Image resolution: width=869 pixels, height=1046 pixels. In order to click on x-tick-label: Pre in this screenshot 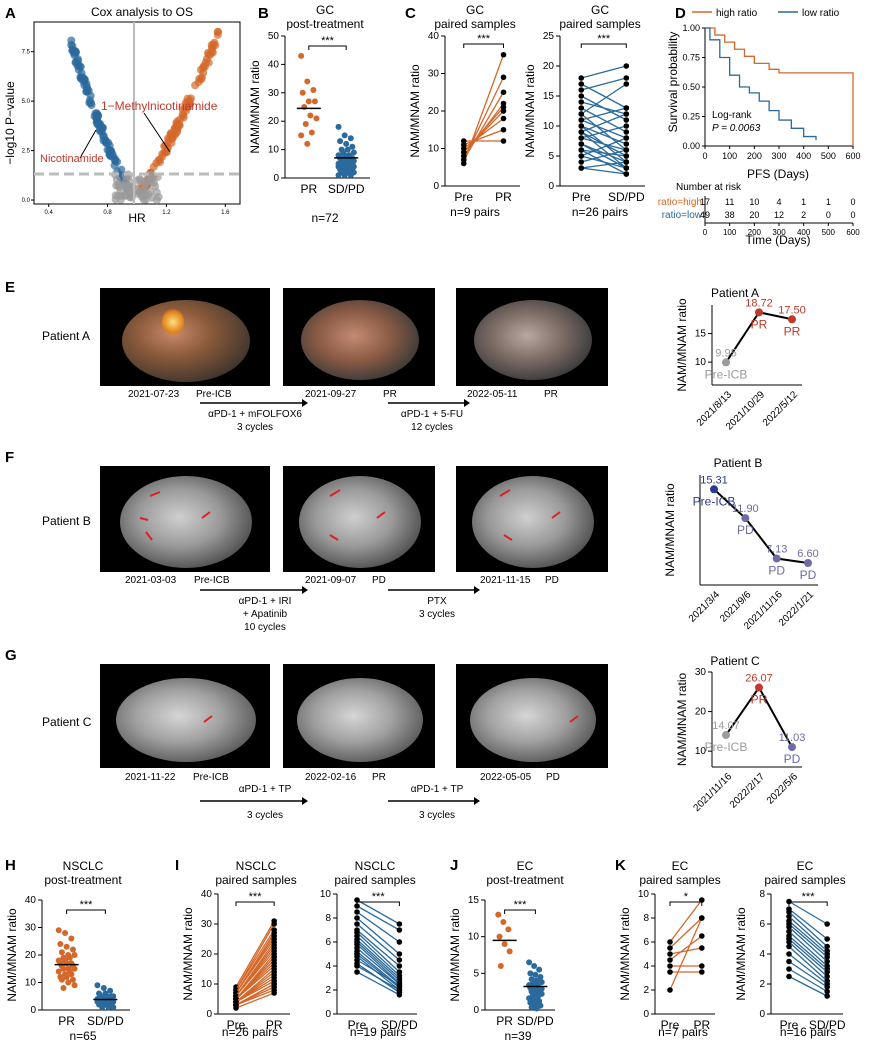, I will do `click(670, 1025)`.